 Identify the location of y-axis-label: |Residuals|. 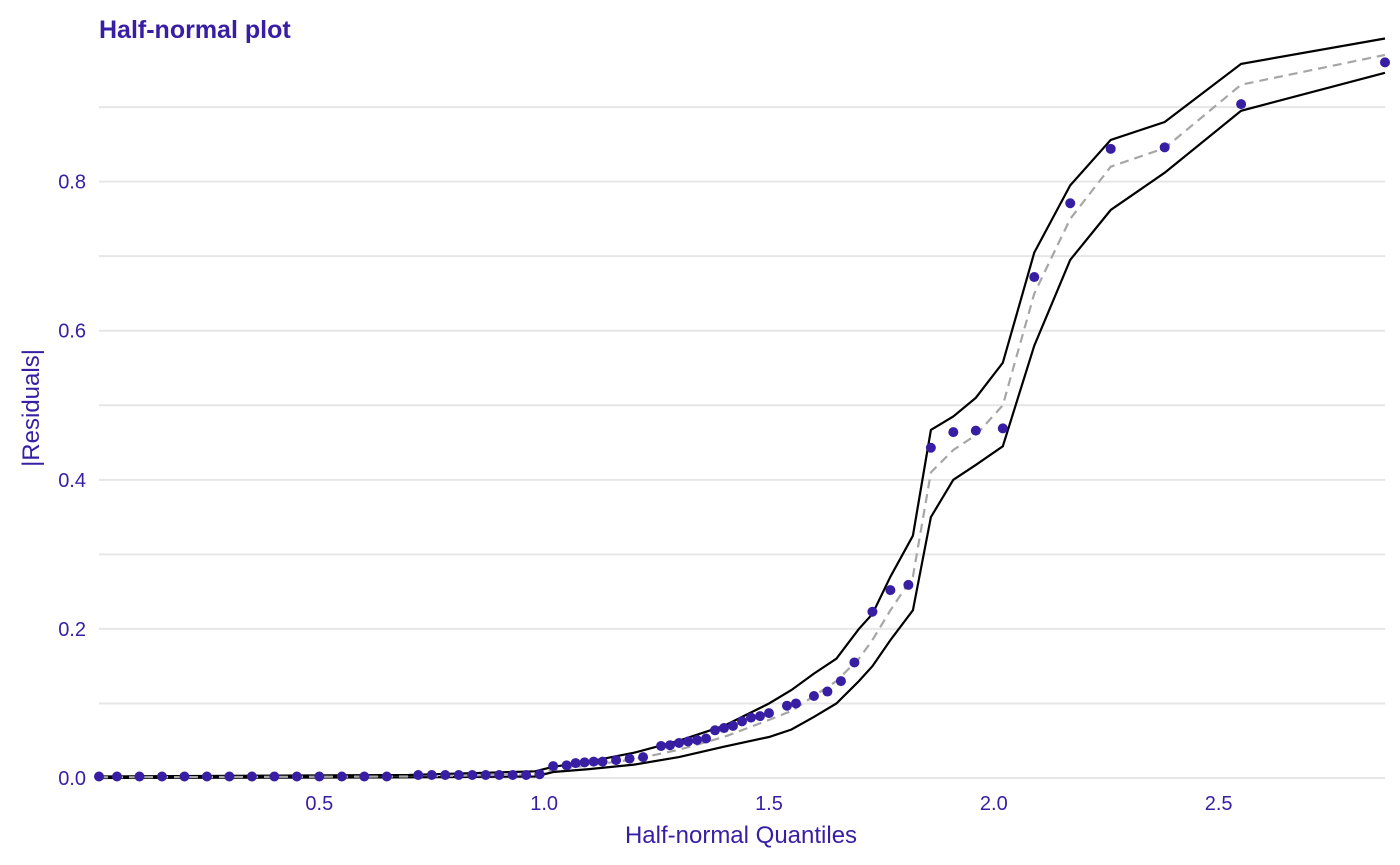
(31, 408).